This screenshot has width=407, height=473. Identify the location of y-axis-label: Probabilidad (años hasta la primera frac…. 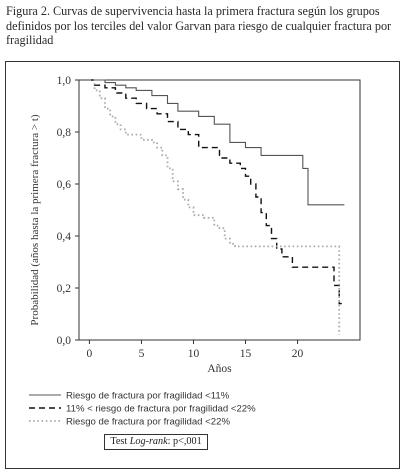
(35, 219).